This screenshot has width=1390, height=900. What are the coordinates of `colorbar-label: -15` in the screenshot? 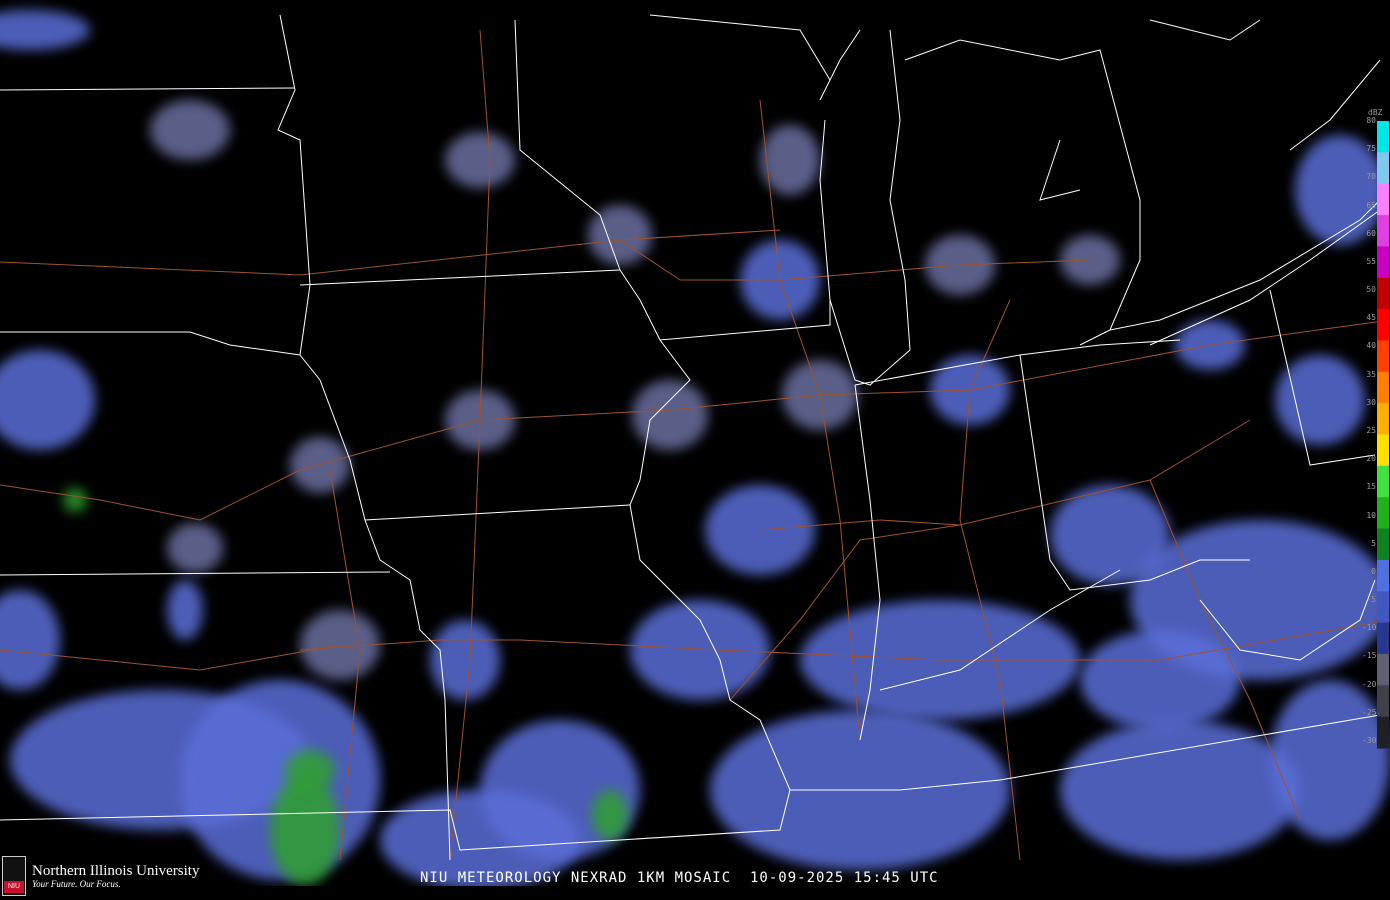 It's located at (1369, 656).